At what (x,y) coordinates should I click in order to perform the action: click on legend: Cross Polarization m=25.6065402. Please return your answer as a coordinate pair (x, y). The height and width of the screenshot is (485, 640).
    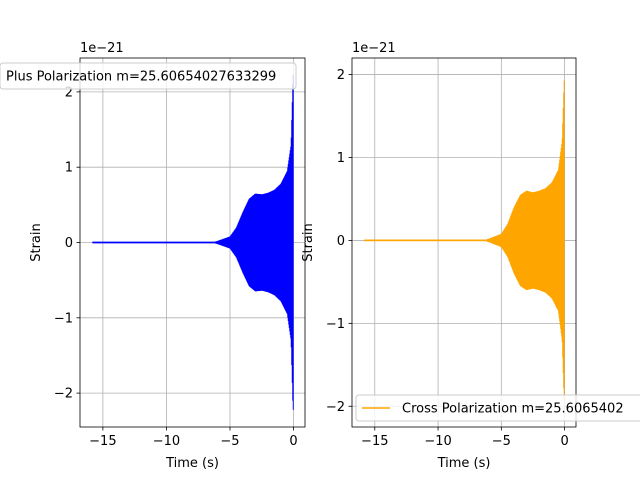
    Looking at the image, I should click on (497, 408).